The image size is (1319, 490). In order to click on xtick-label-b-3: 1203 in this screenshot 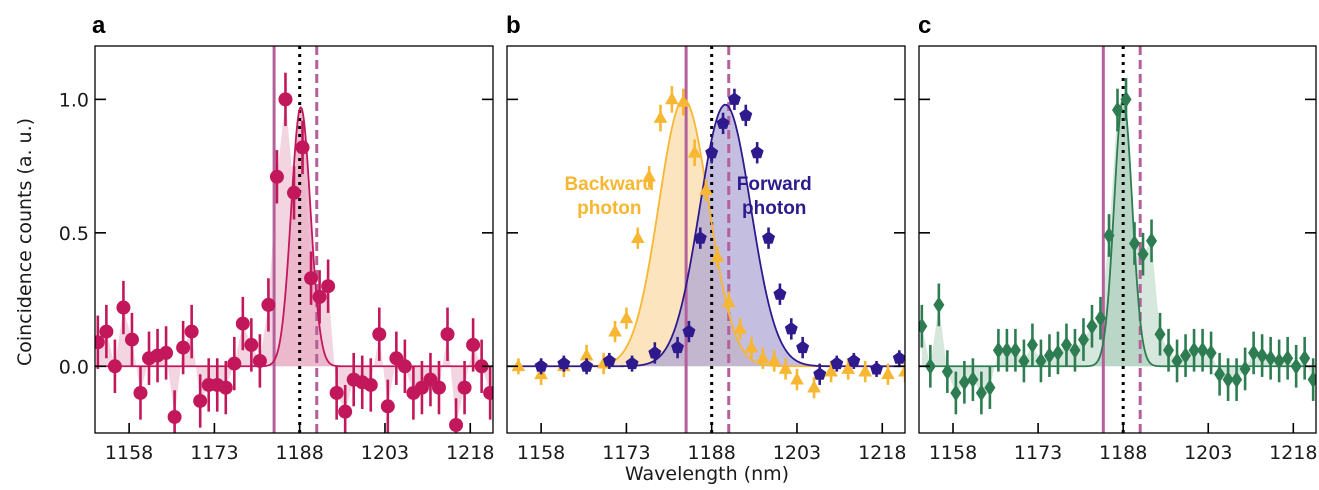, I will do `click(797, 453)`.